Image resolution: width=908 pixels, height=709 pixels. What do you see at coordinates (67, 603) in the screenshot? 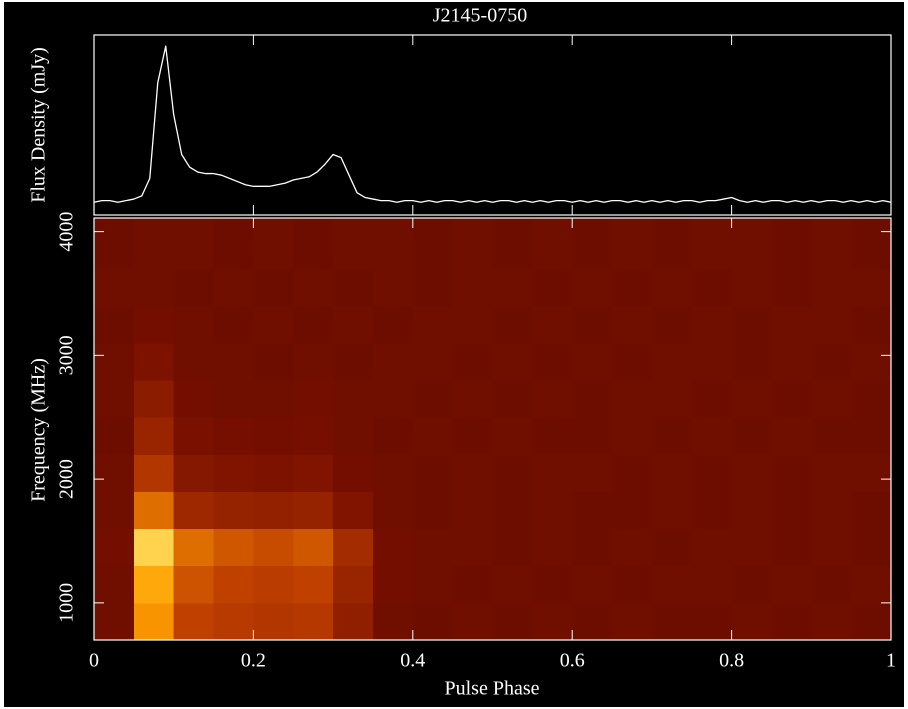
I see `y-tick-label: 1000` at bounding box center [67, 603].